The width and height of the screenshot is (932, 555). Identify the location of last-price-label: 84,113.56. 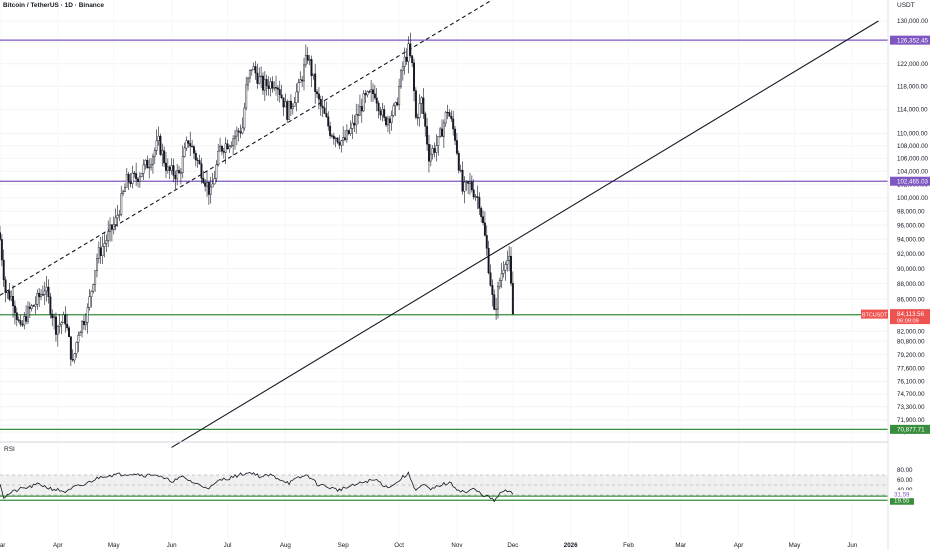
(911, 314).